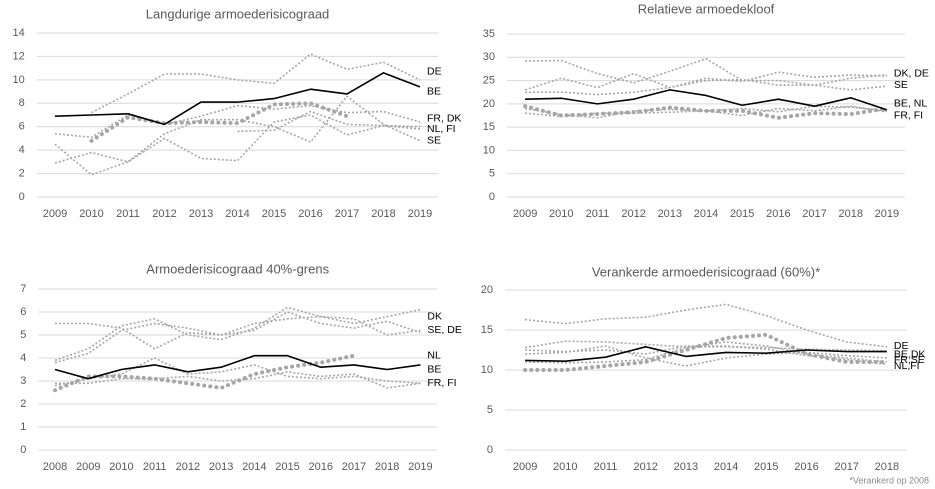 Image resolution: width=935 pixels, height=489 pixels. I want to click on line-label: BE,DK, so click(910, 355).